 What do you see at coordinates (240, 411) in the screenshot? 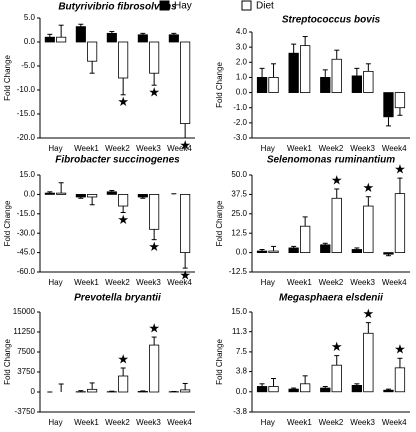
I see `y-tick-label: -3.8` at bounding box center [240, 411].